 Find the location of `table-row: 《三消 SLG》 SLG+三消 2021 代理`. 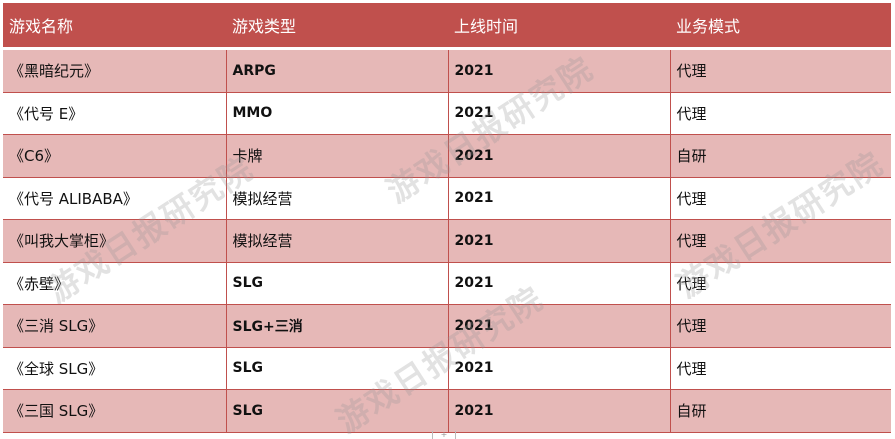

table-row: 《三消 SLG》 SLG+三消 2021 代理 is located at coordinates (447, 326).